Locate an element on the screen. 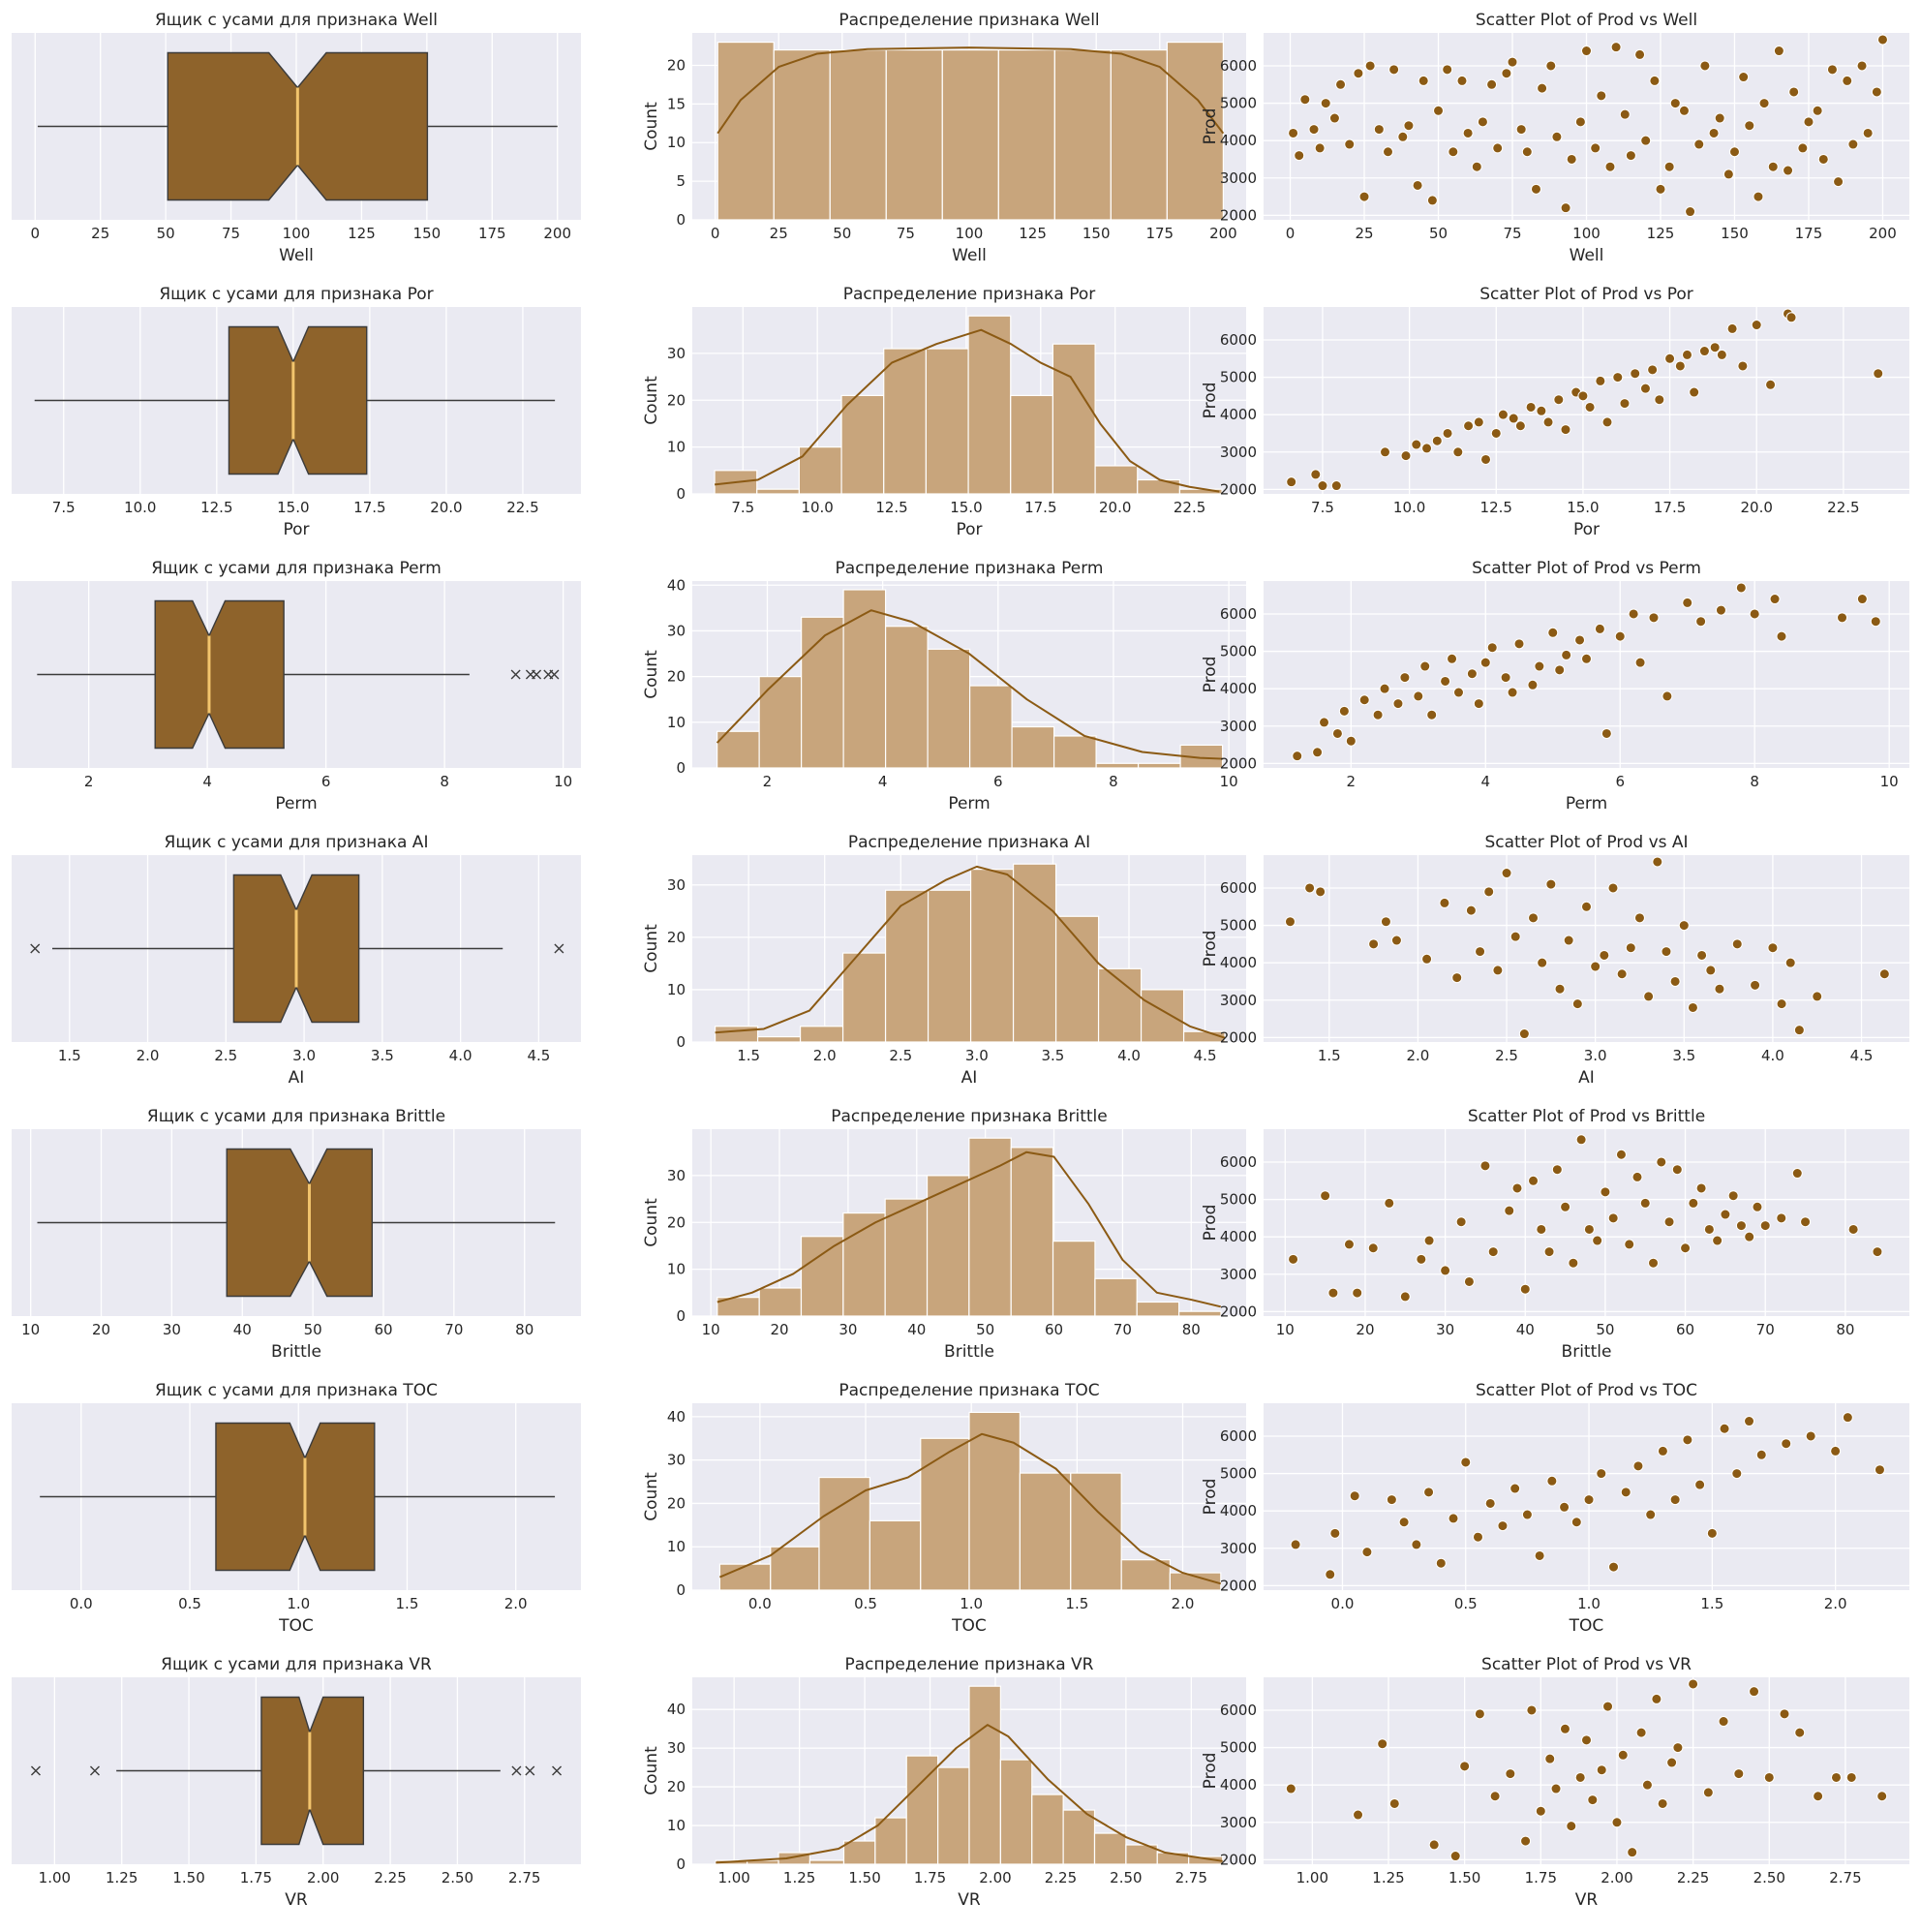 Image resolution: width=1921 pixels, height=1932 pixels. x-tick-label: 50 is located at coordinates (985, 1329).